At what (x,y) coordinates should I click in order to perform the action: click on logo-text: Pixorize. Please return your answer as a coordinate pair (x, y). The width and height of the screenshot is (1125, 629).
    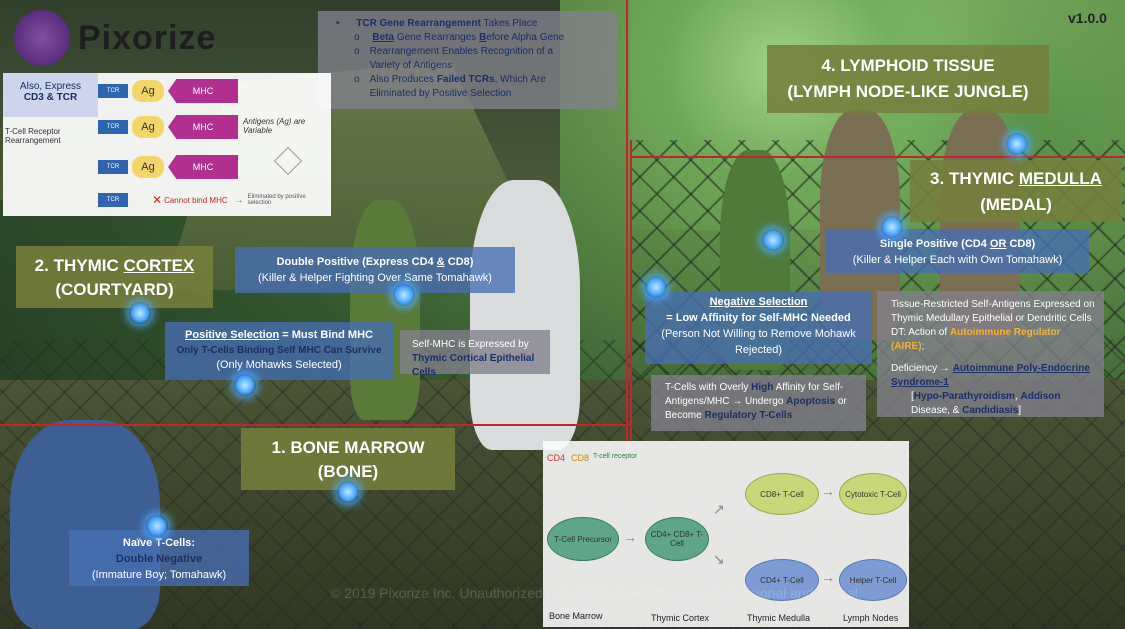
    Looking at the image, I should click on (147, 37).